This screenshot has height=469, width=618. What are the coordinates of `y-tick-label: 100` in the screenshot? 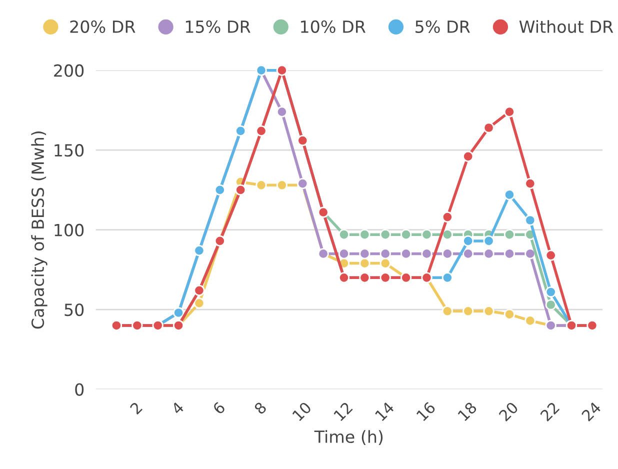 It's located at (69, 230).